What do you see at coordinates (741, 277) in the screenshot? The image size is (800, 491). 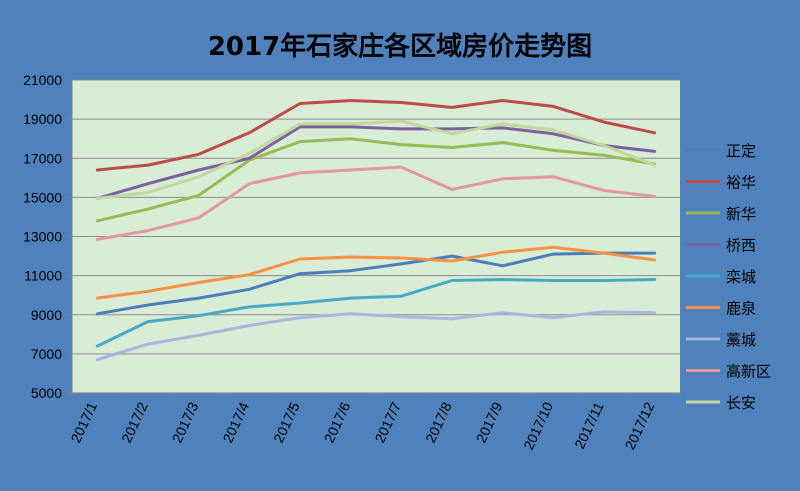 I see `legend-label: 栾城` at bounding box center [741, 277].